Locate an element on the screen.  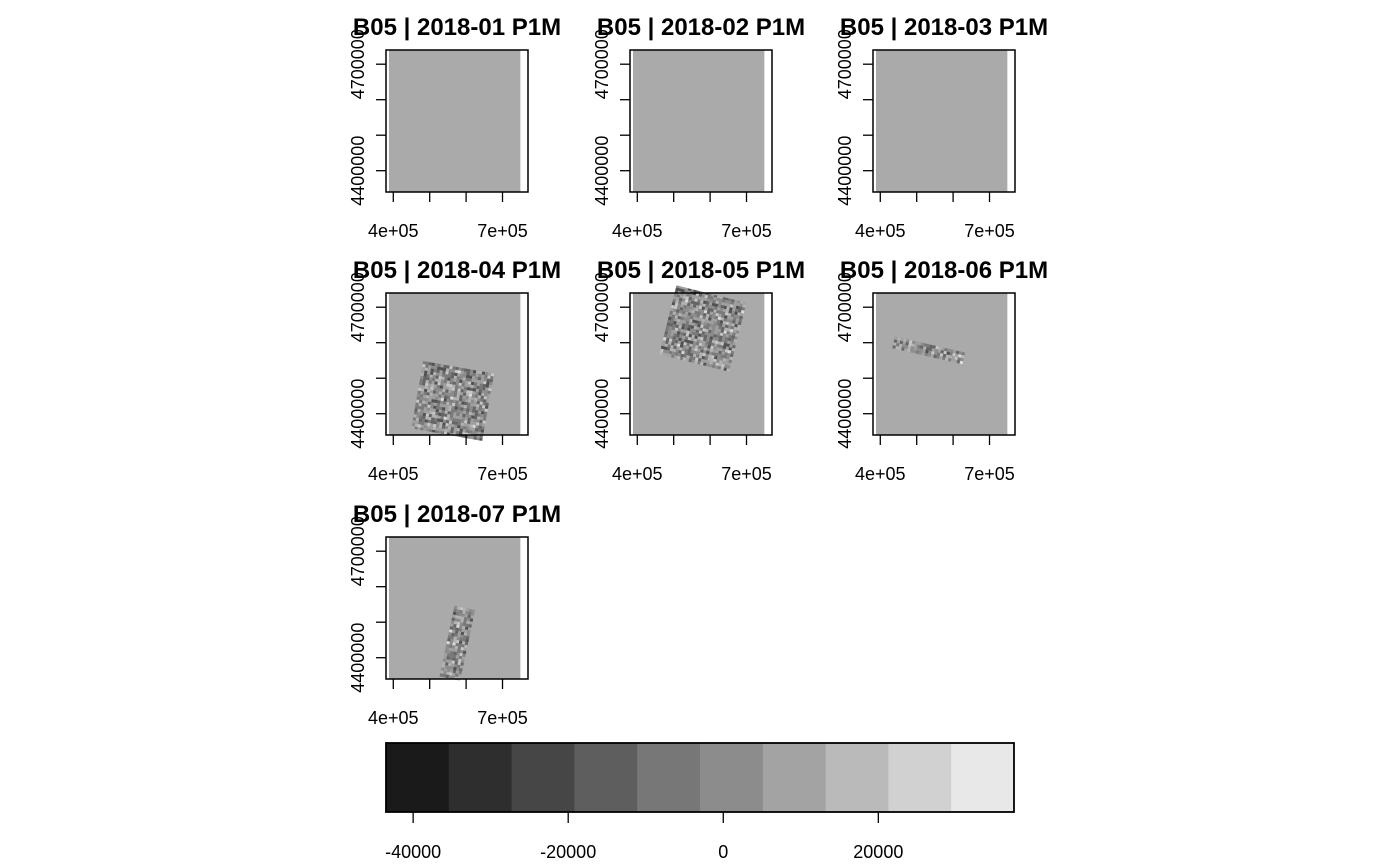
colorbar-tick-label: 20000 is located at coordinates (878, 852).